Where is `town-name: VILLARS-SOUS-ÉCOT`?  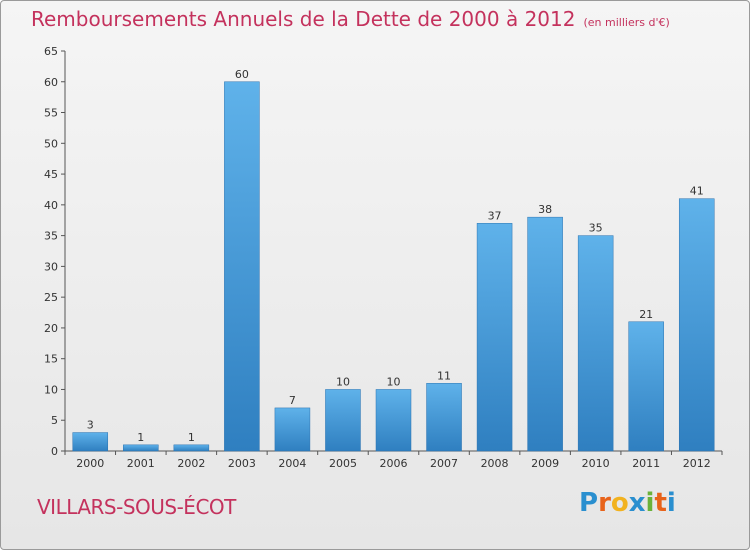
town-name: VILLARS-SOUS-ÉCOT is located at coordinates (136, 507).